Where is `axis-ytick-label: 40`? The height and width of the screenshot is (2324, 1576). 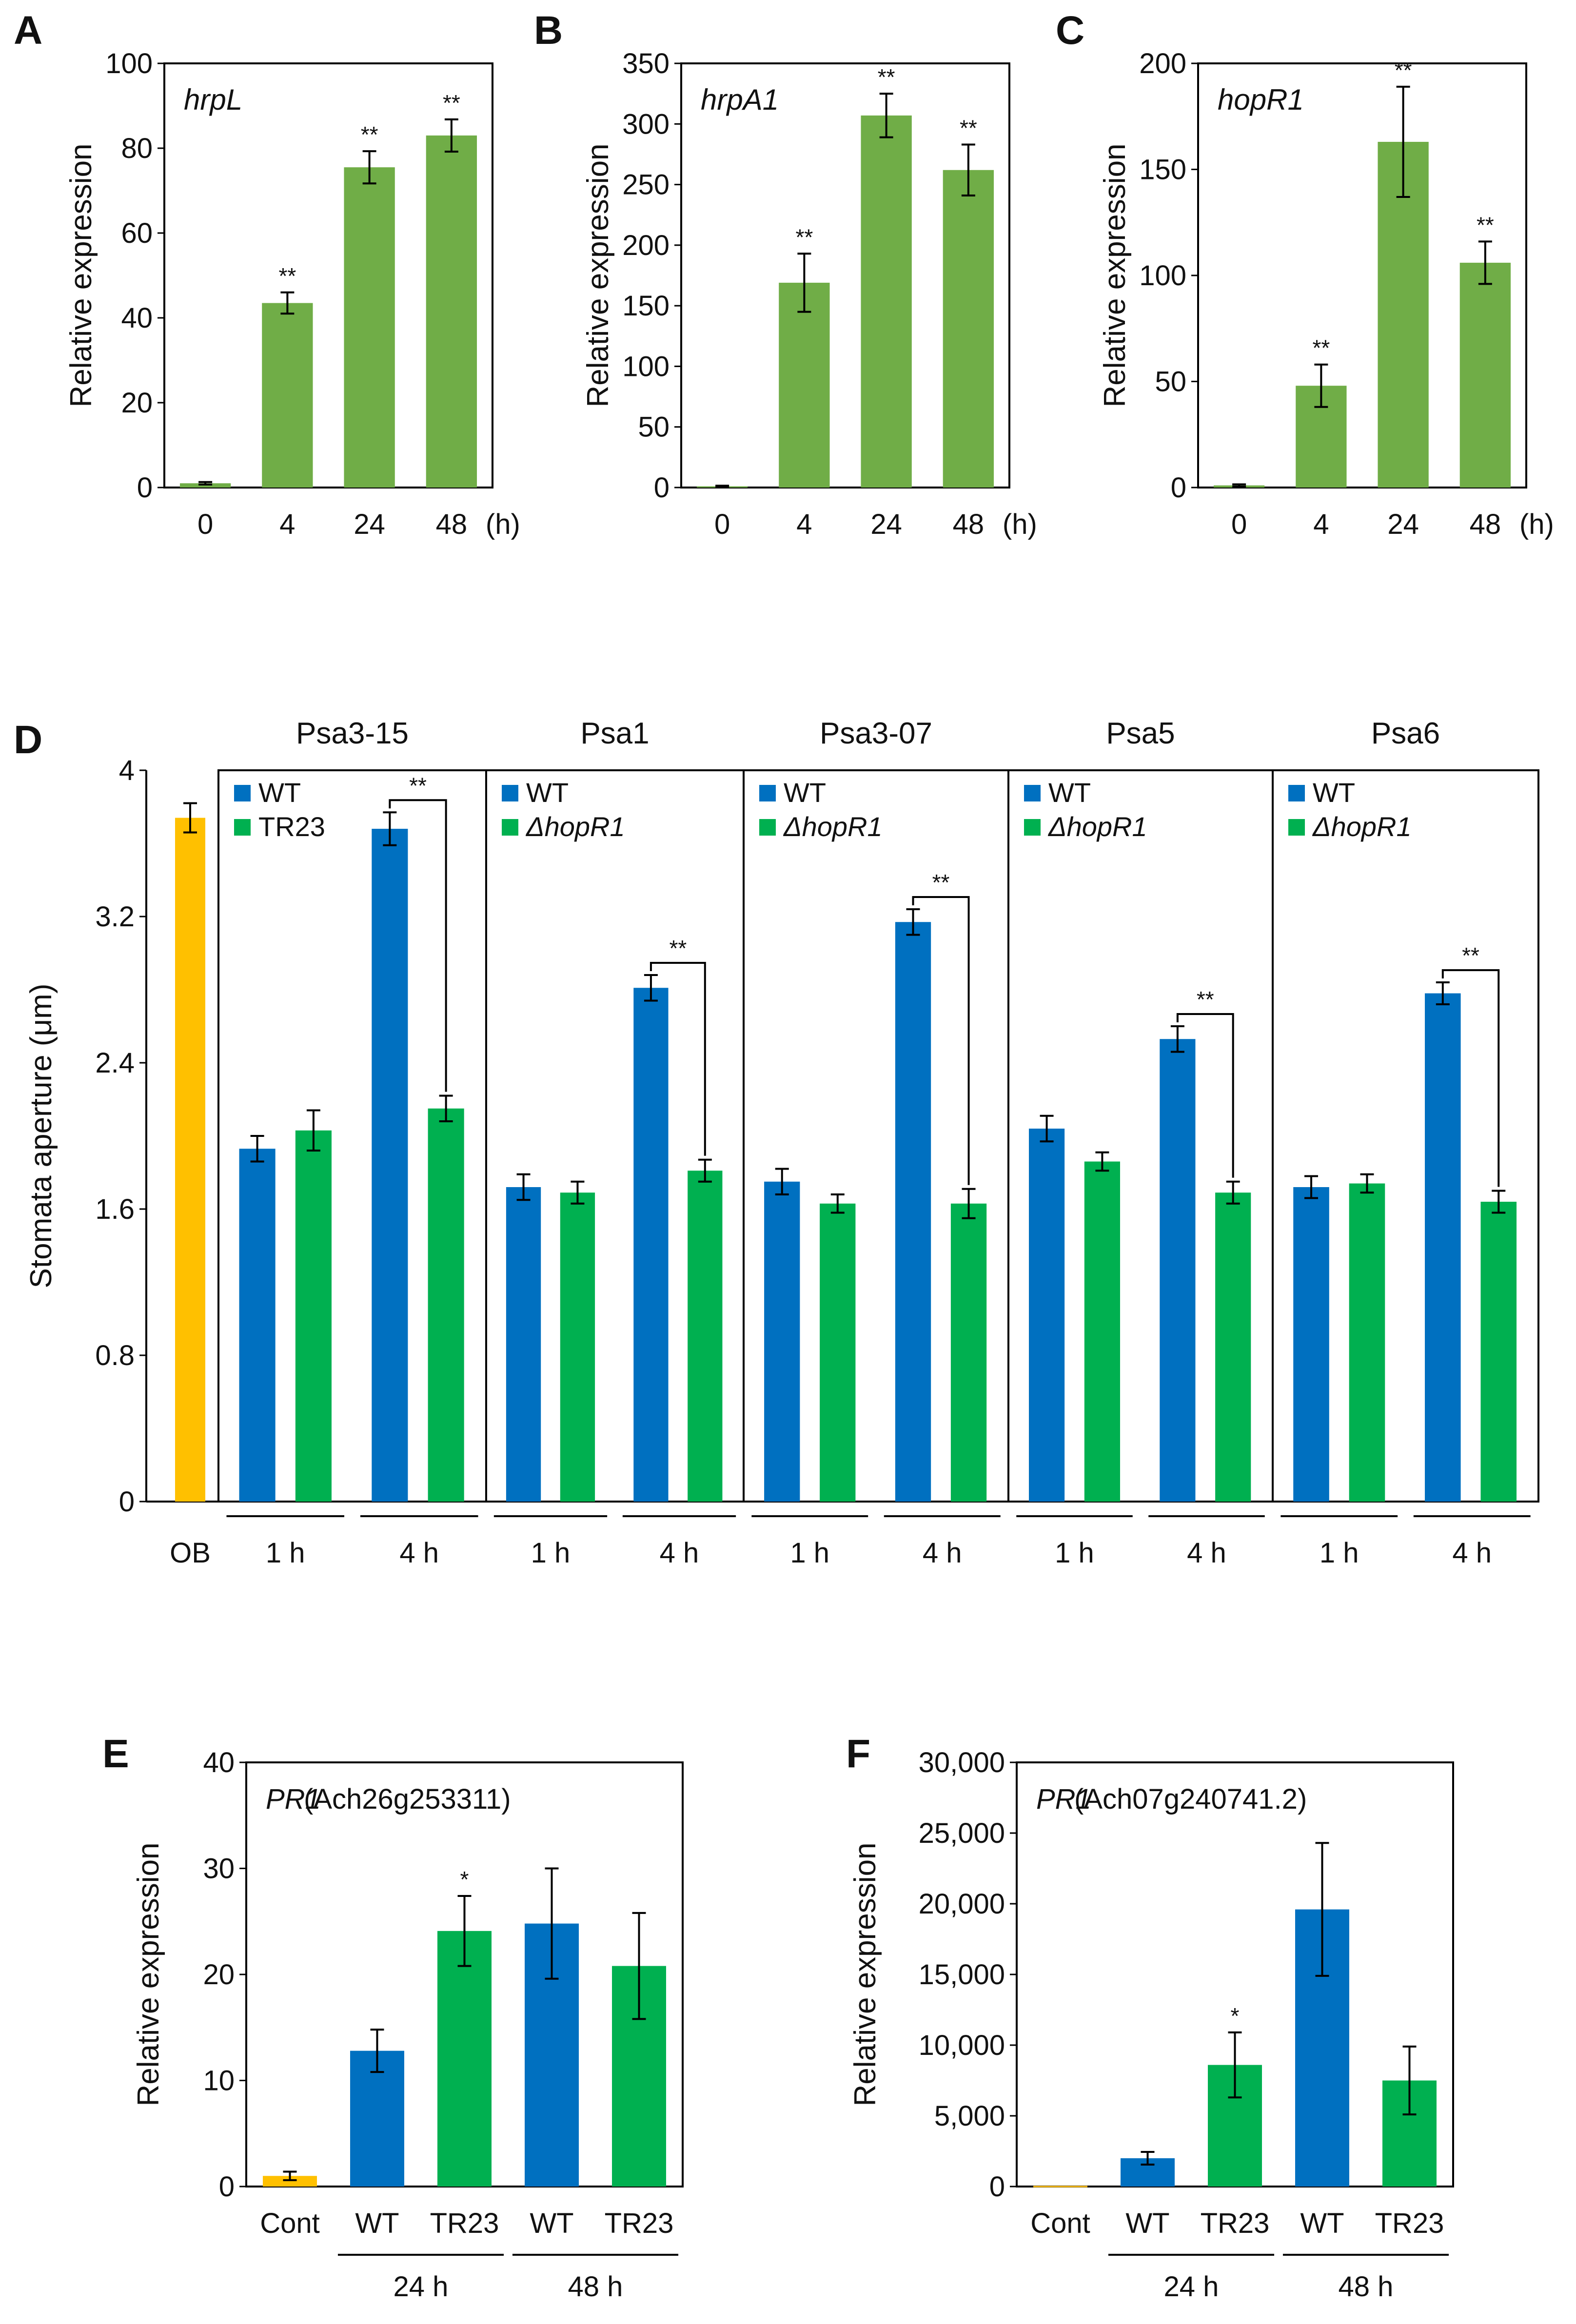
axis-ytick-label: 40 is located at coordinates (137, 318).